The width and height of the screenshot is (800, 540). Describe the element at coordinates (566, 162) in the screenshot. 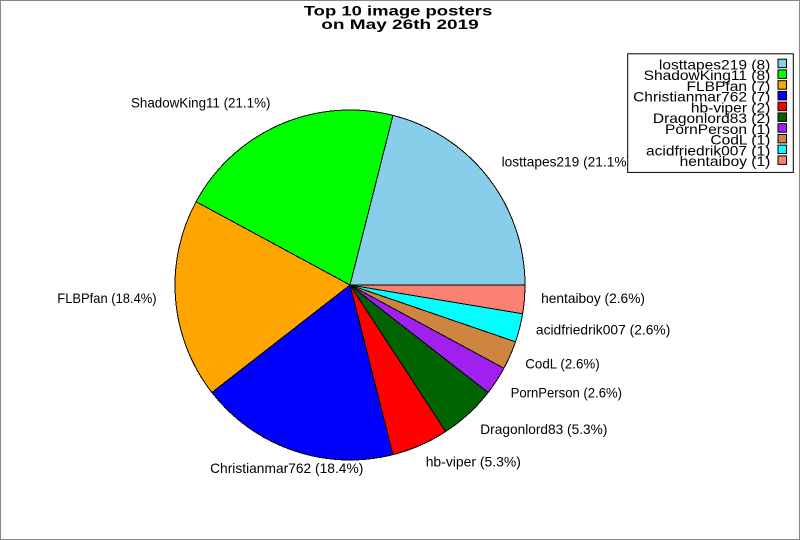

I see `svg-text: losttapes219 (21.1%)` at that location.